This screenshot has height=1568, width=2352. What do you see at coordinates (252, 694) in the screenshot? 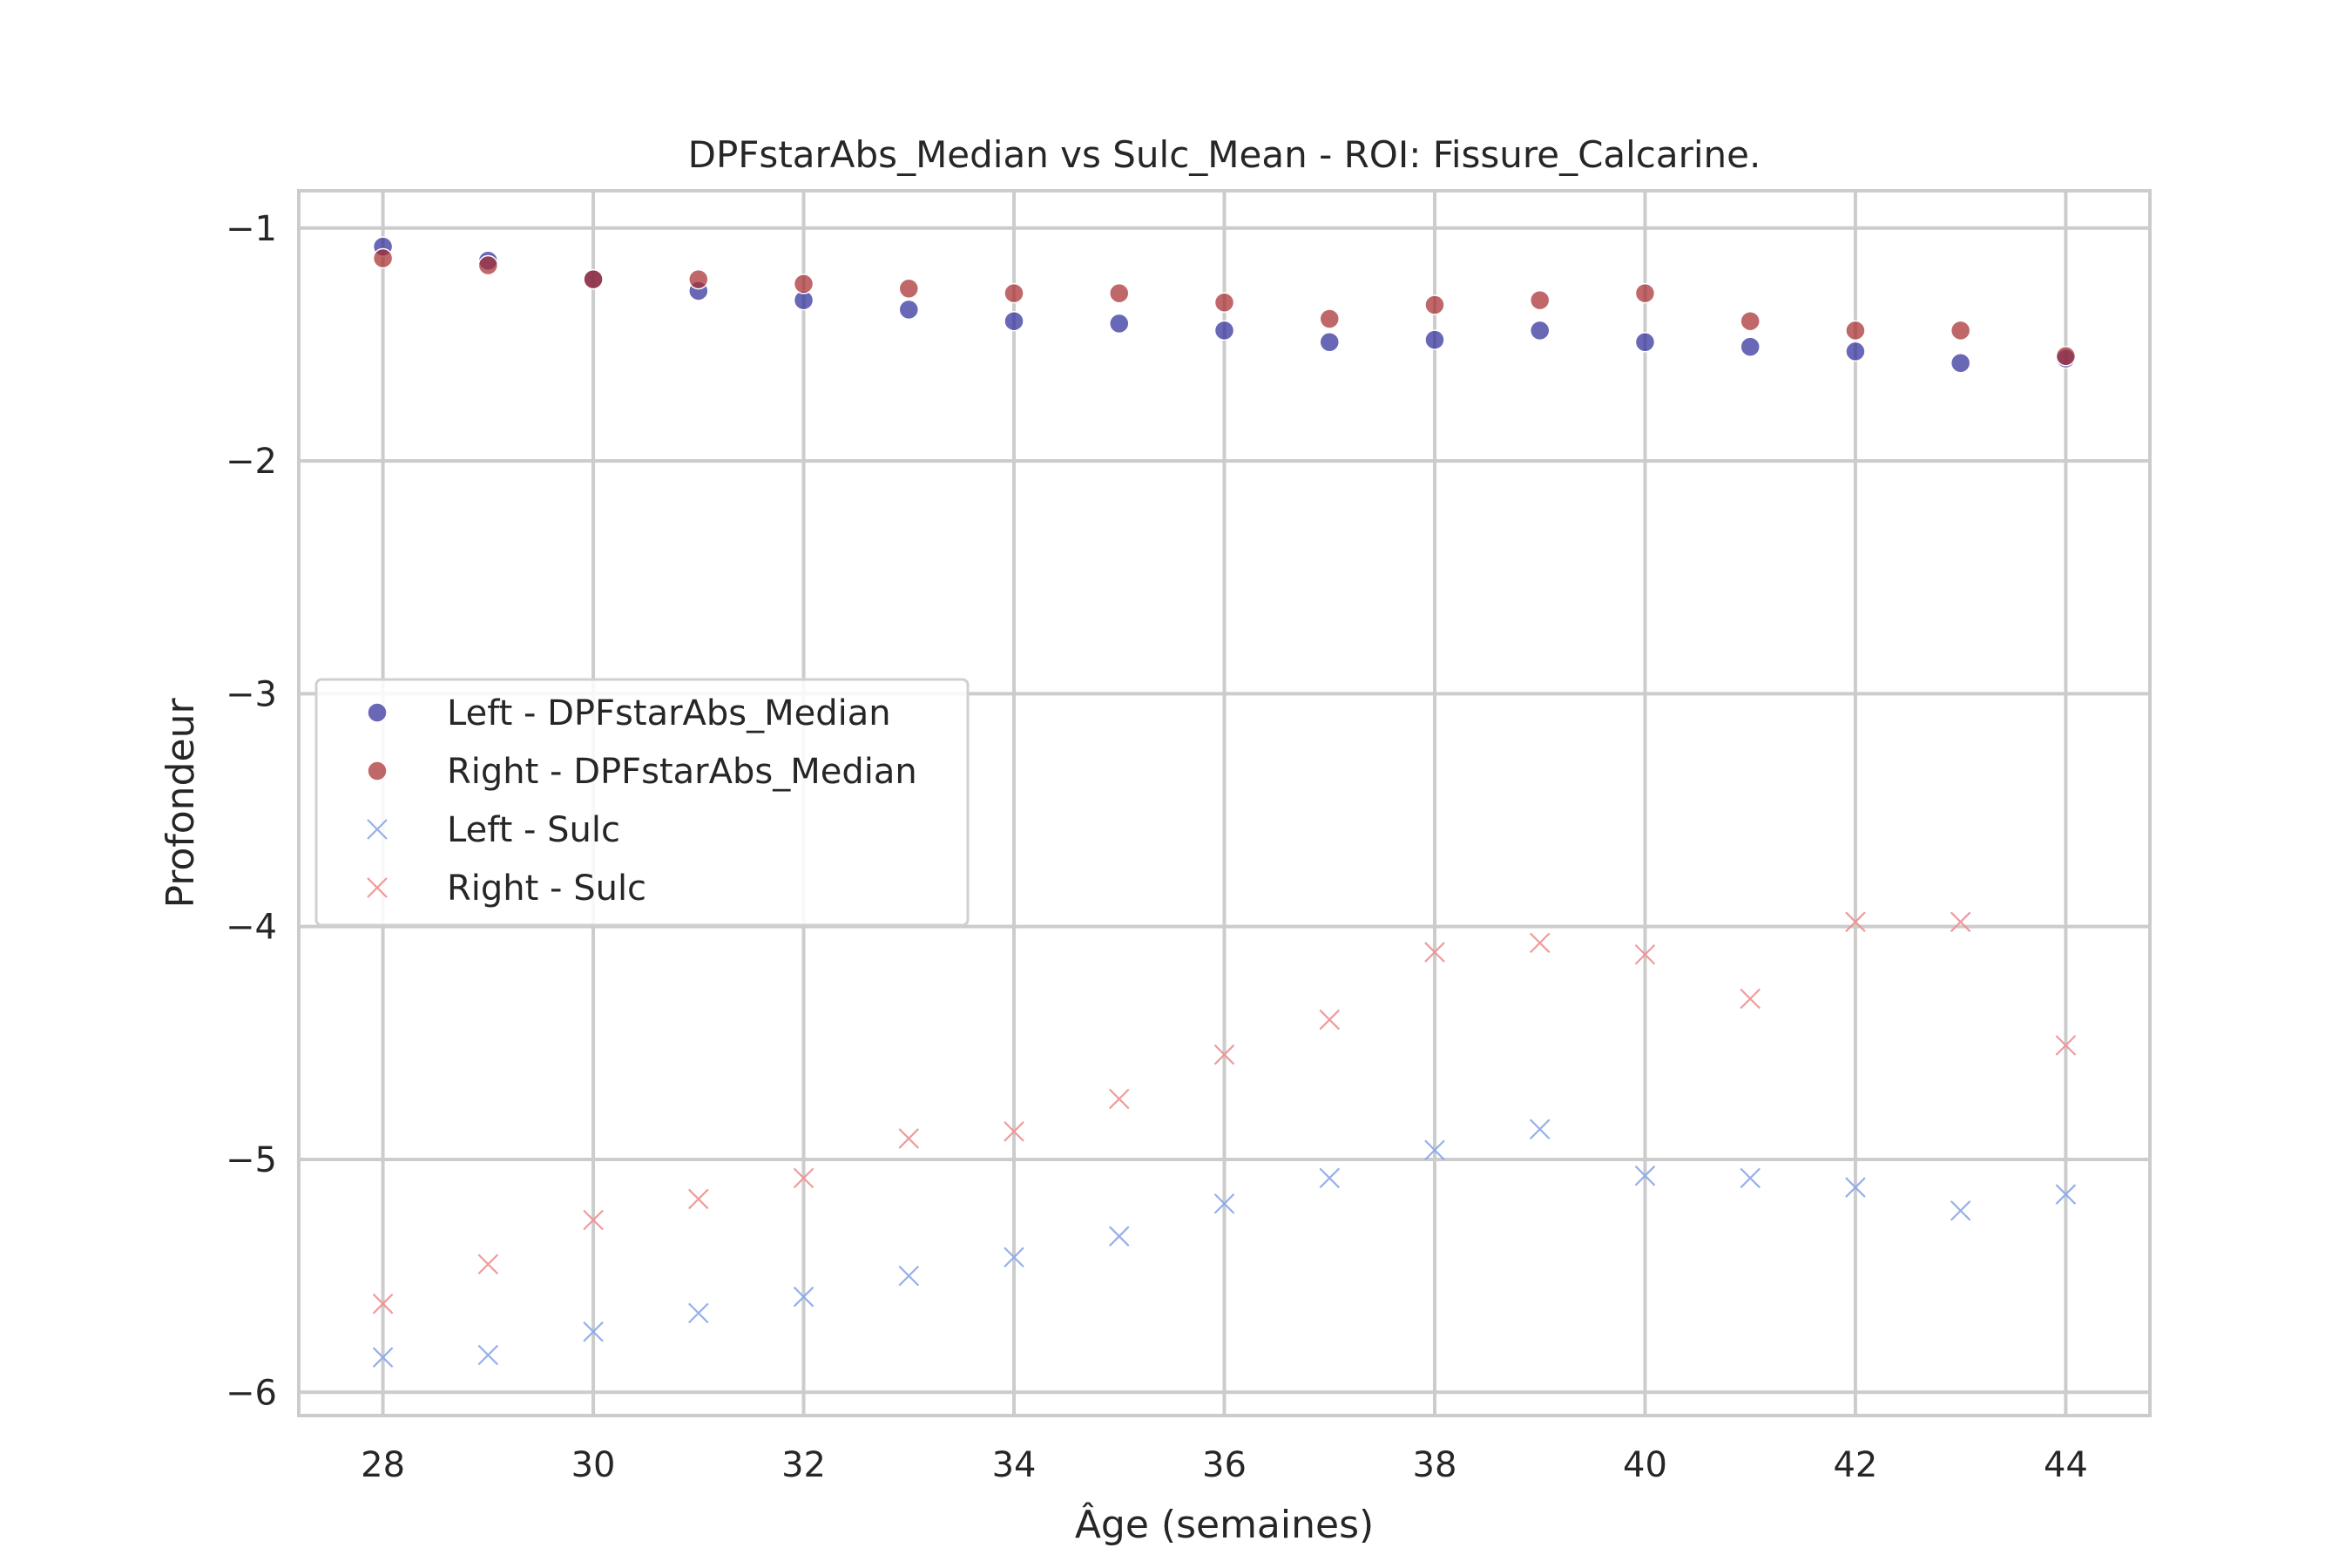
I see `y-tick-label: −3` at bounding box center [252, 694].